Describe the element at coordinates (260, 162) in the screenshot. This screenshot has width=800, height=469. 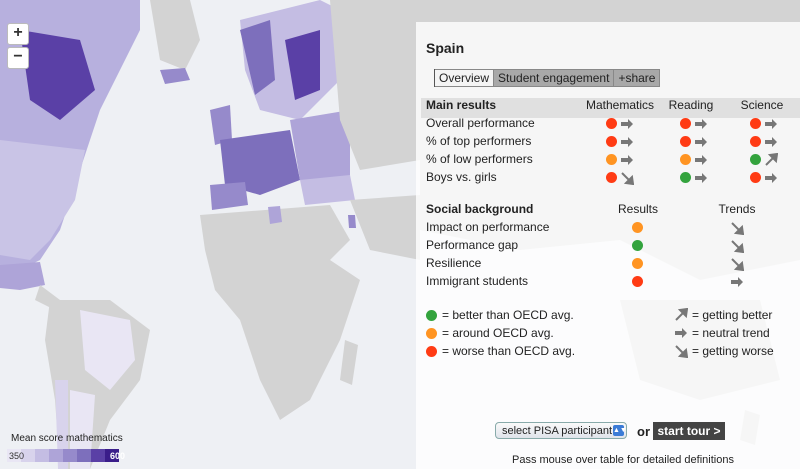
I see `western-europe` at that location.